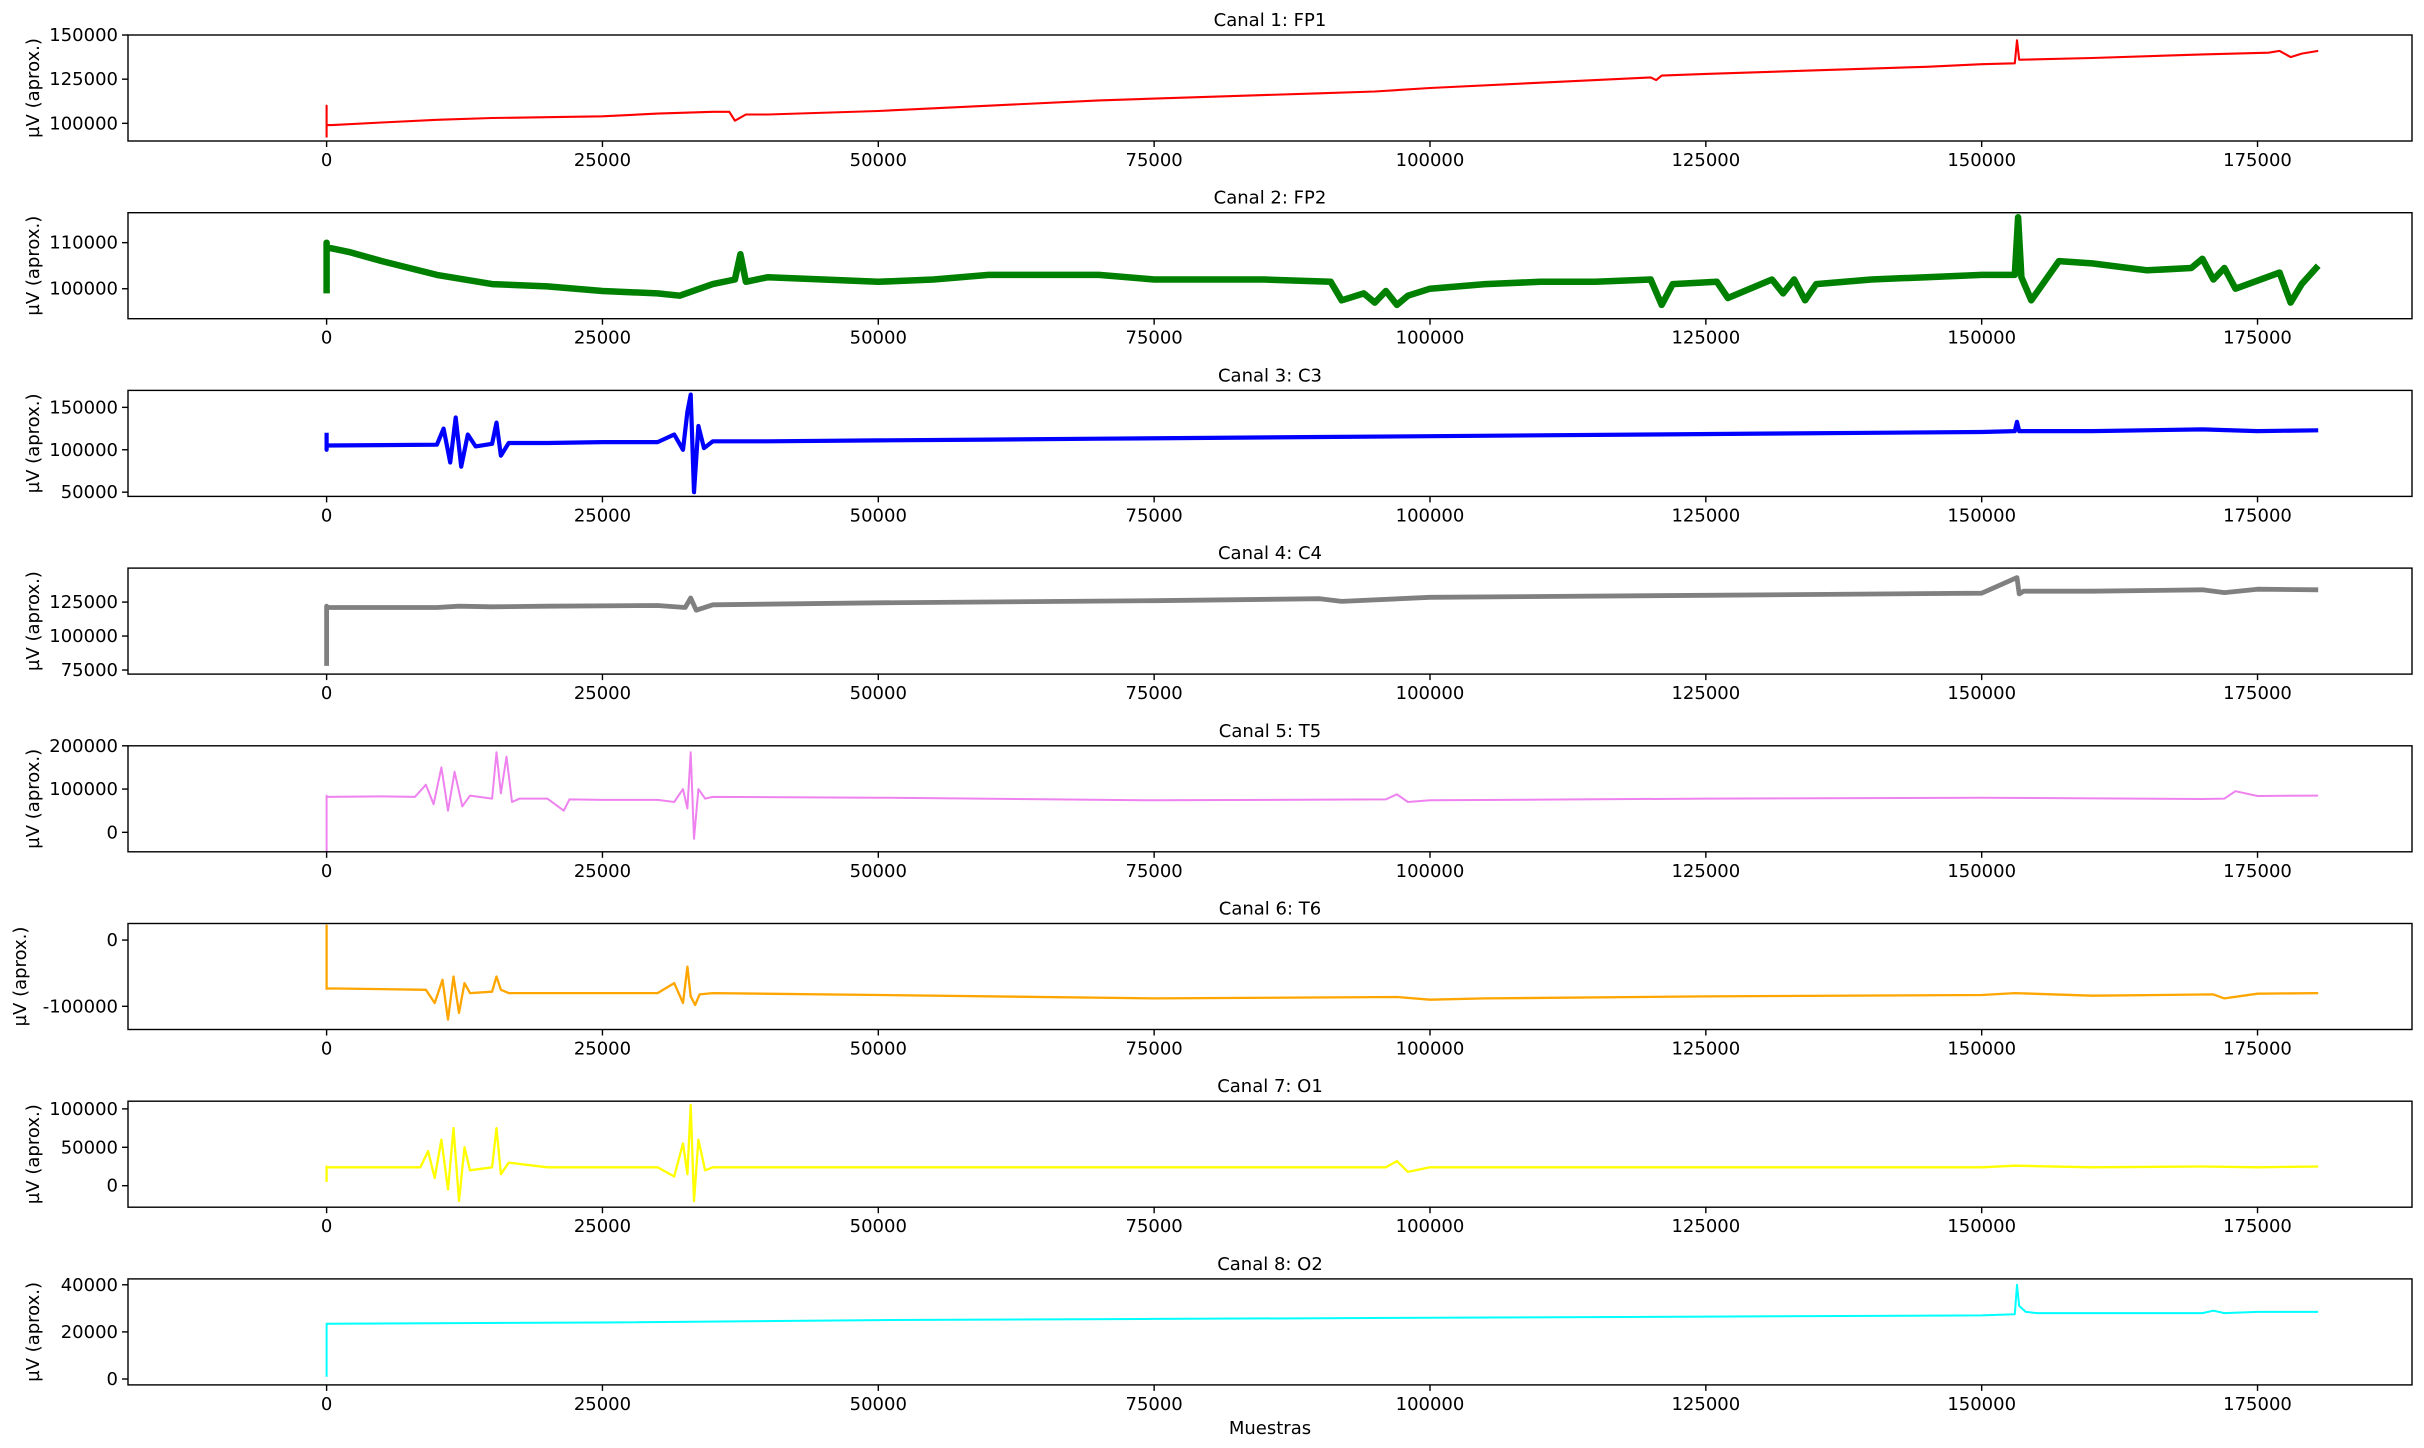 Image resolution: width=2424 pixels, height=1448 pixels. What do you see at coordinates (89, 670) in the screenshot?
I see `y-tick-label: 75000` at bounding box center [89, 670].